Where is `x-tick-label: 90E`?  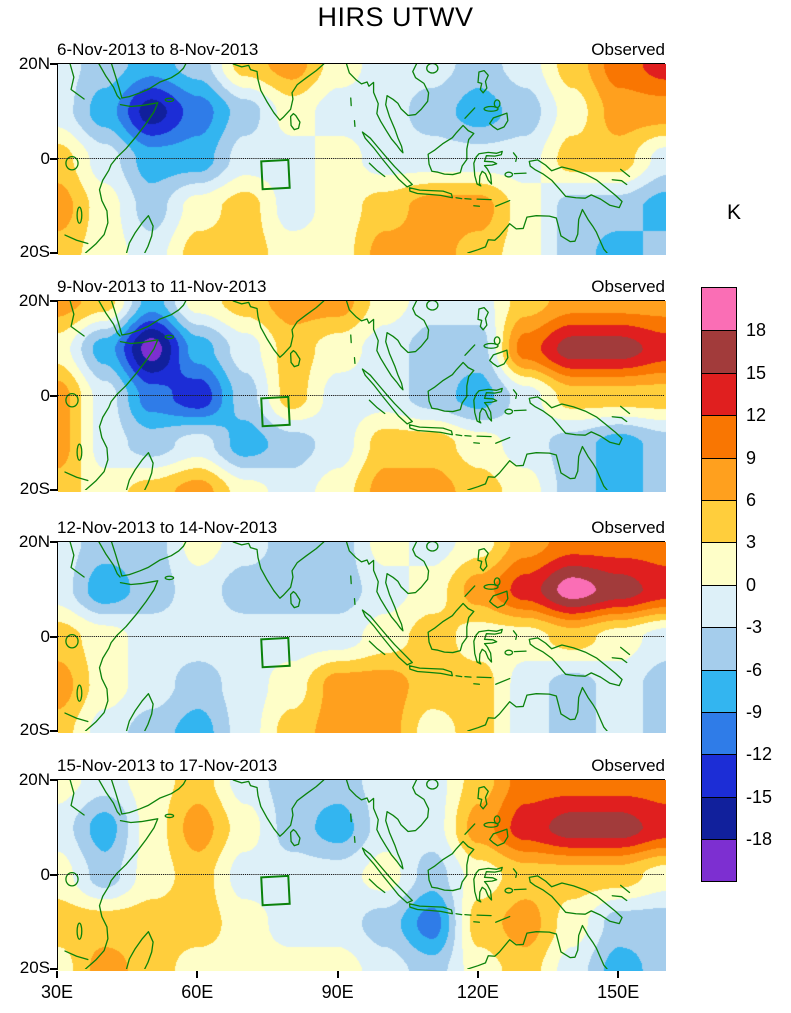
x-tick-label: 90E is located at coordinates (337, 992).